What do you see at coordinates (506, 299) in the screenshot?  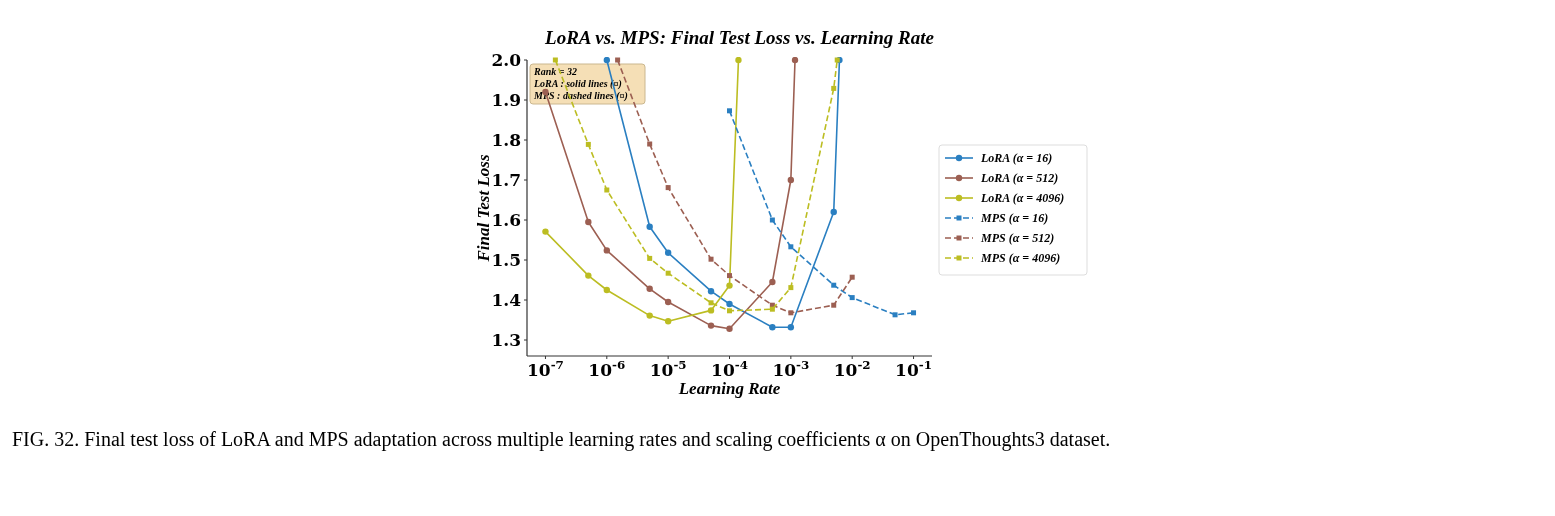 I see `y-tick-label: 1.4` at bounding box center [506, 299].